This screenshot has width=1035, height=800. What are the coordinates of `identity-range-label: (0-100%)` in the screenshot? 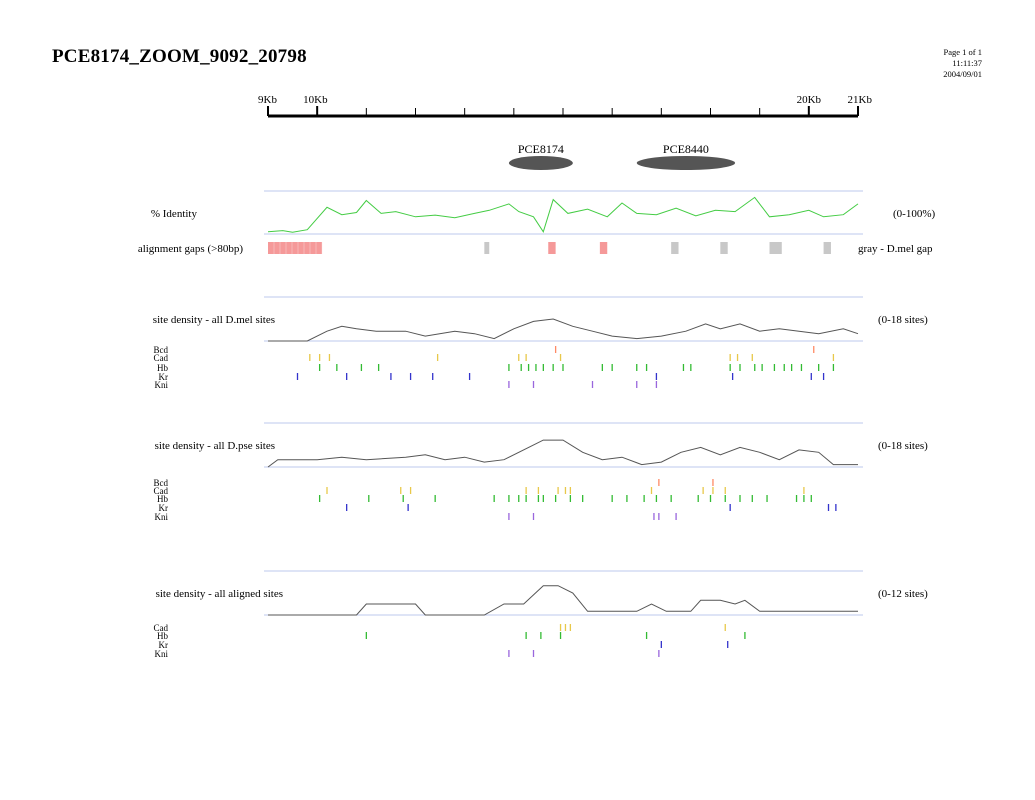 It's located at (914, 214).